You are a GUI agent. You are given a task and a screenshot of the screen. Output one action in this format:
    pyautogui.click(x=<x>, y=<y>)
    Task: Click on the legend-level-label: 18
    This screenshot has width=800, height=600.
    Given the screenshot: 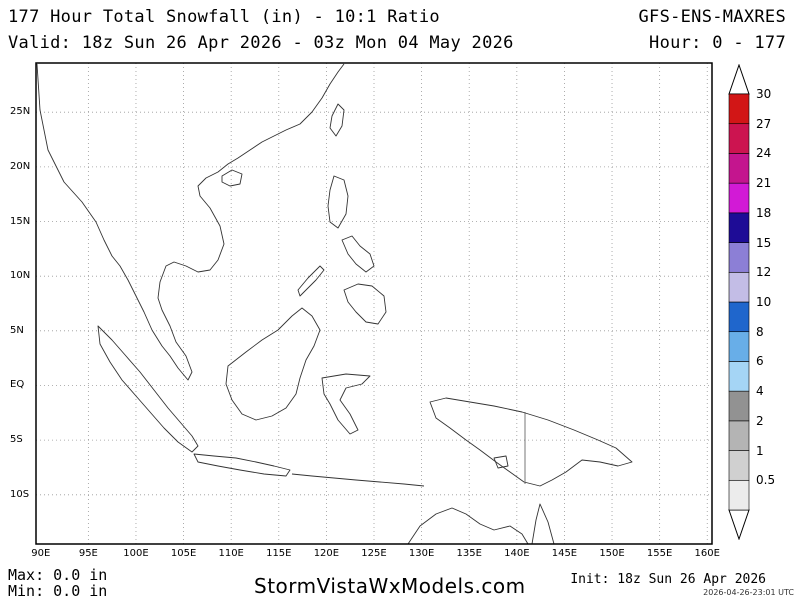 What is the action you would take?
    pyautogui.click(x=764, y=212)
    